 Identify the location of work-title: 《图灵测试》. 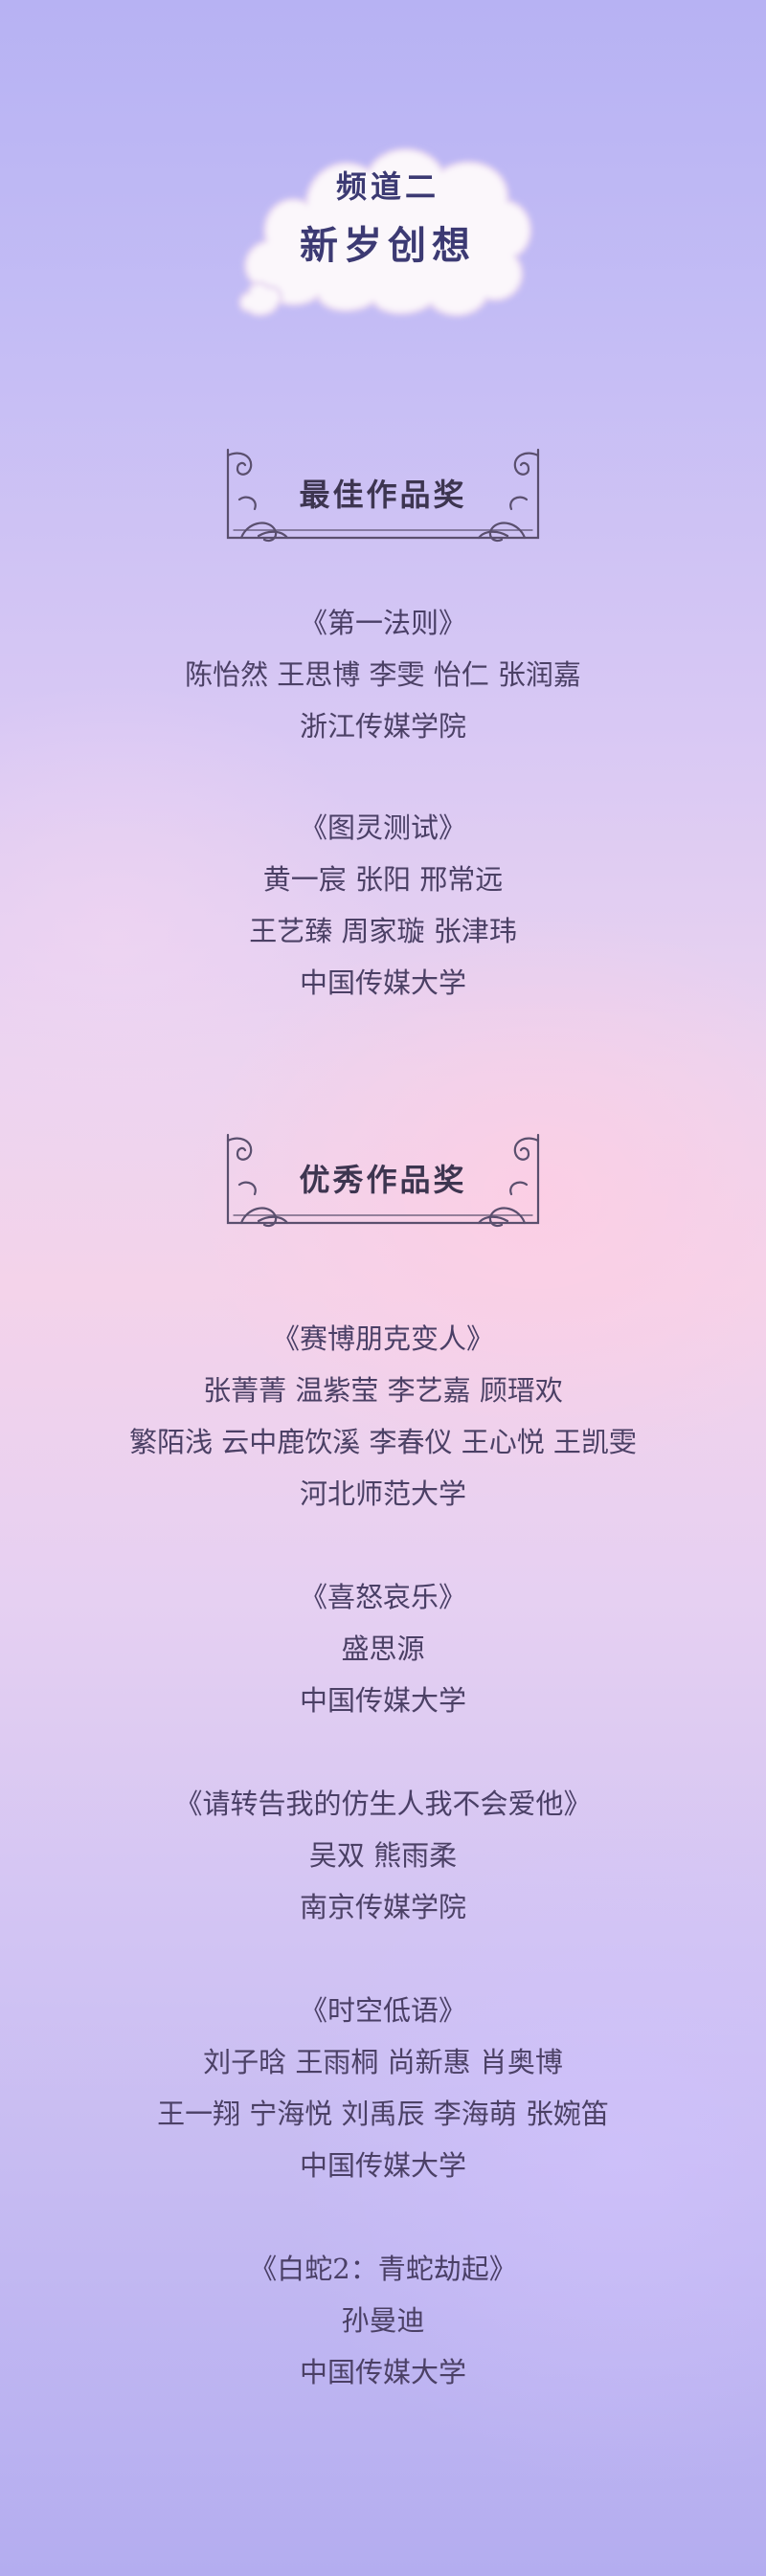
(382, 827).